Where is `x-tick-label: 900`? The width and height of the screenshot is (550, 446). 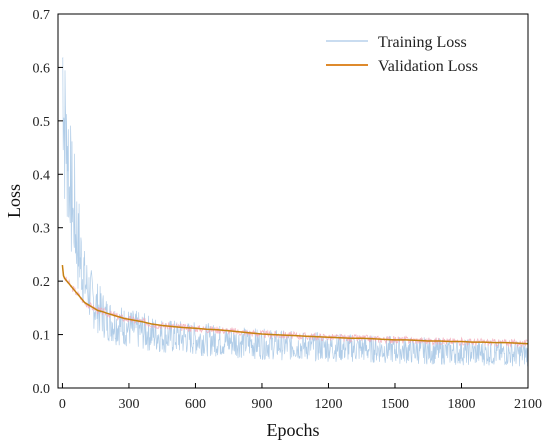
x-tick-label: 900 is located at coordinates (261, 404).